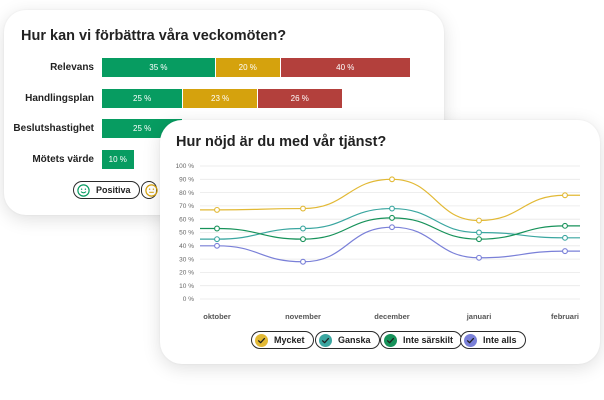  Describe the element at coordinates (289, 340) in the screenshot. I see `legend-label: Mycket` at that location.